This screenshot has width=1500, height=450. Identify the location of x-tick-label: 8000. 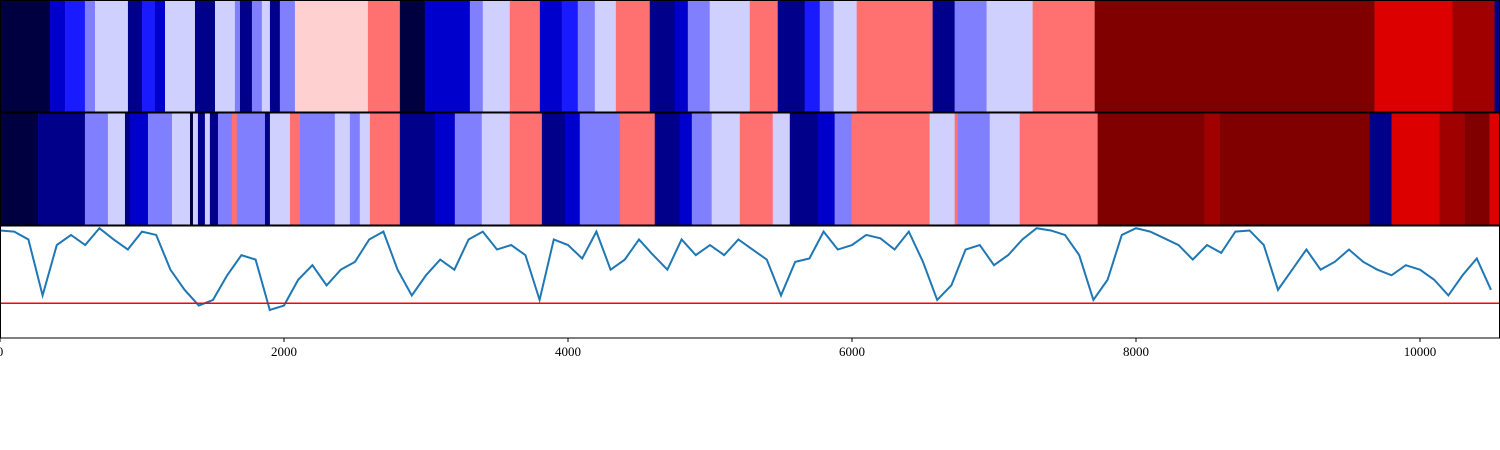
(1136, 351).